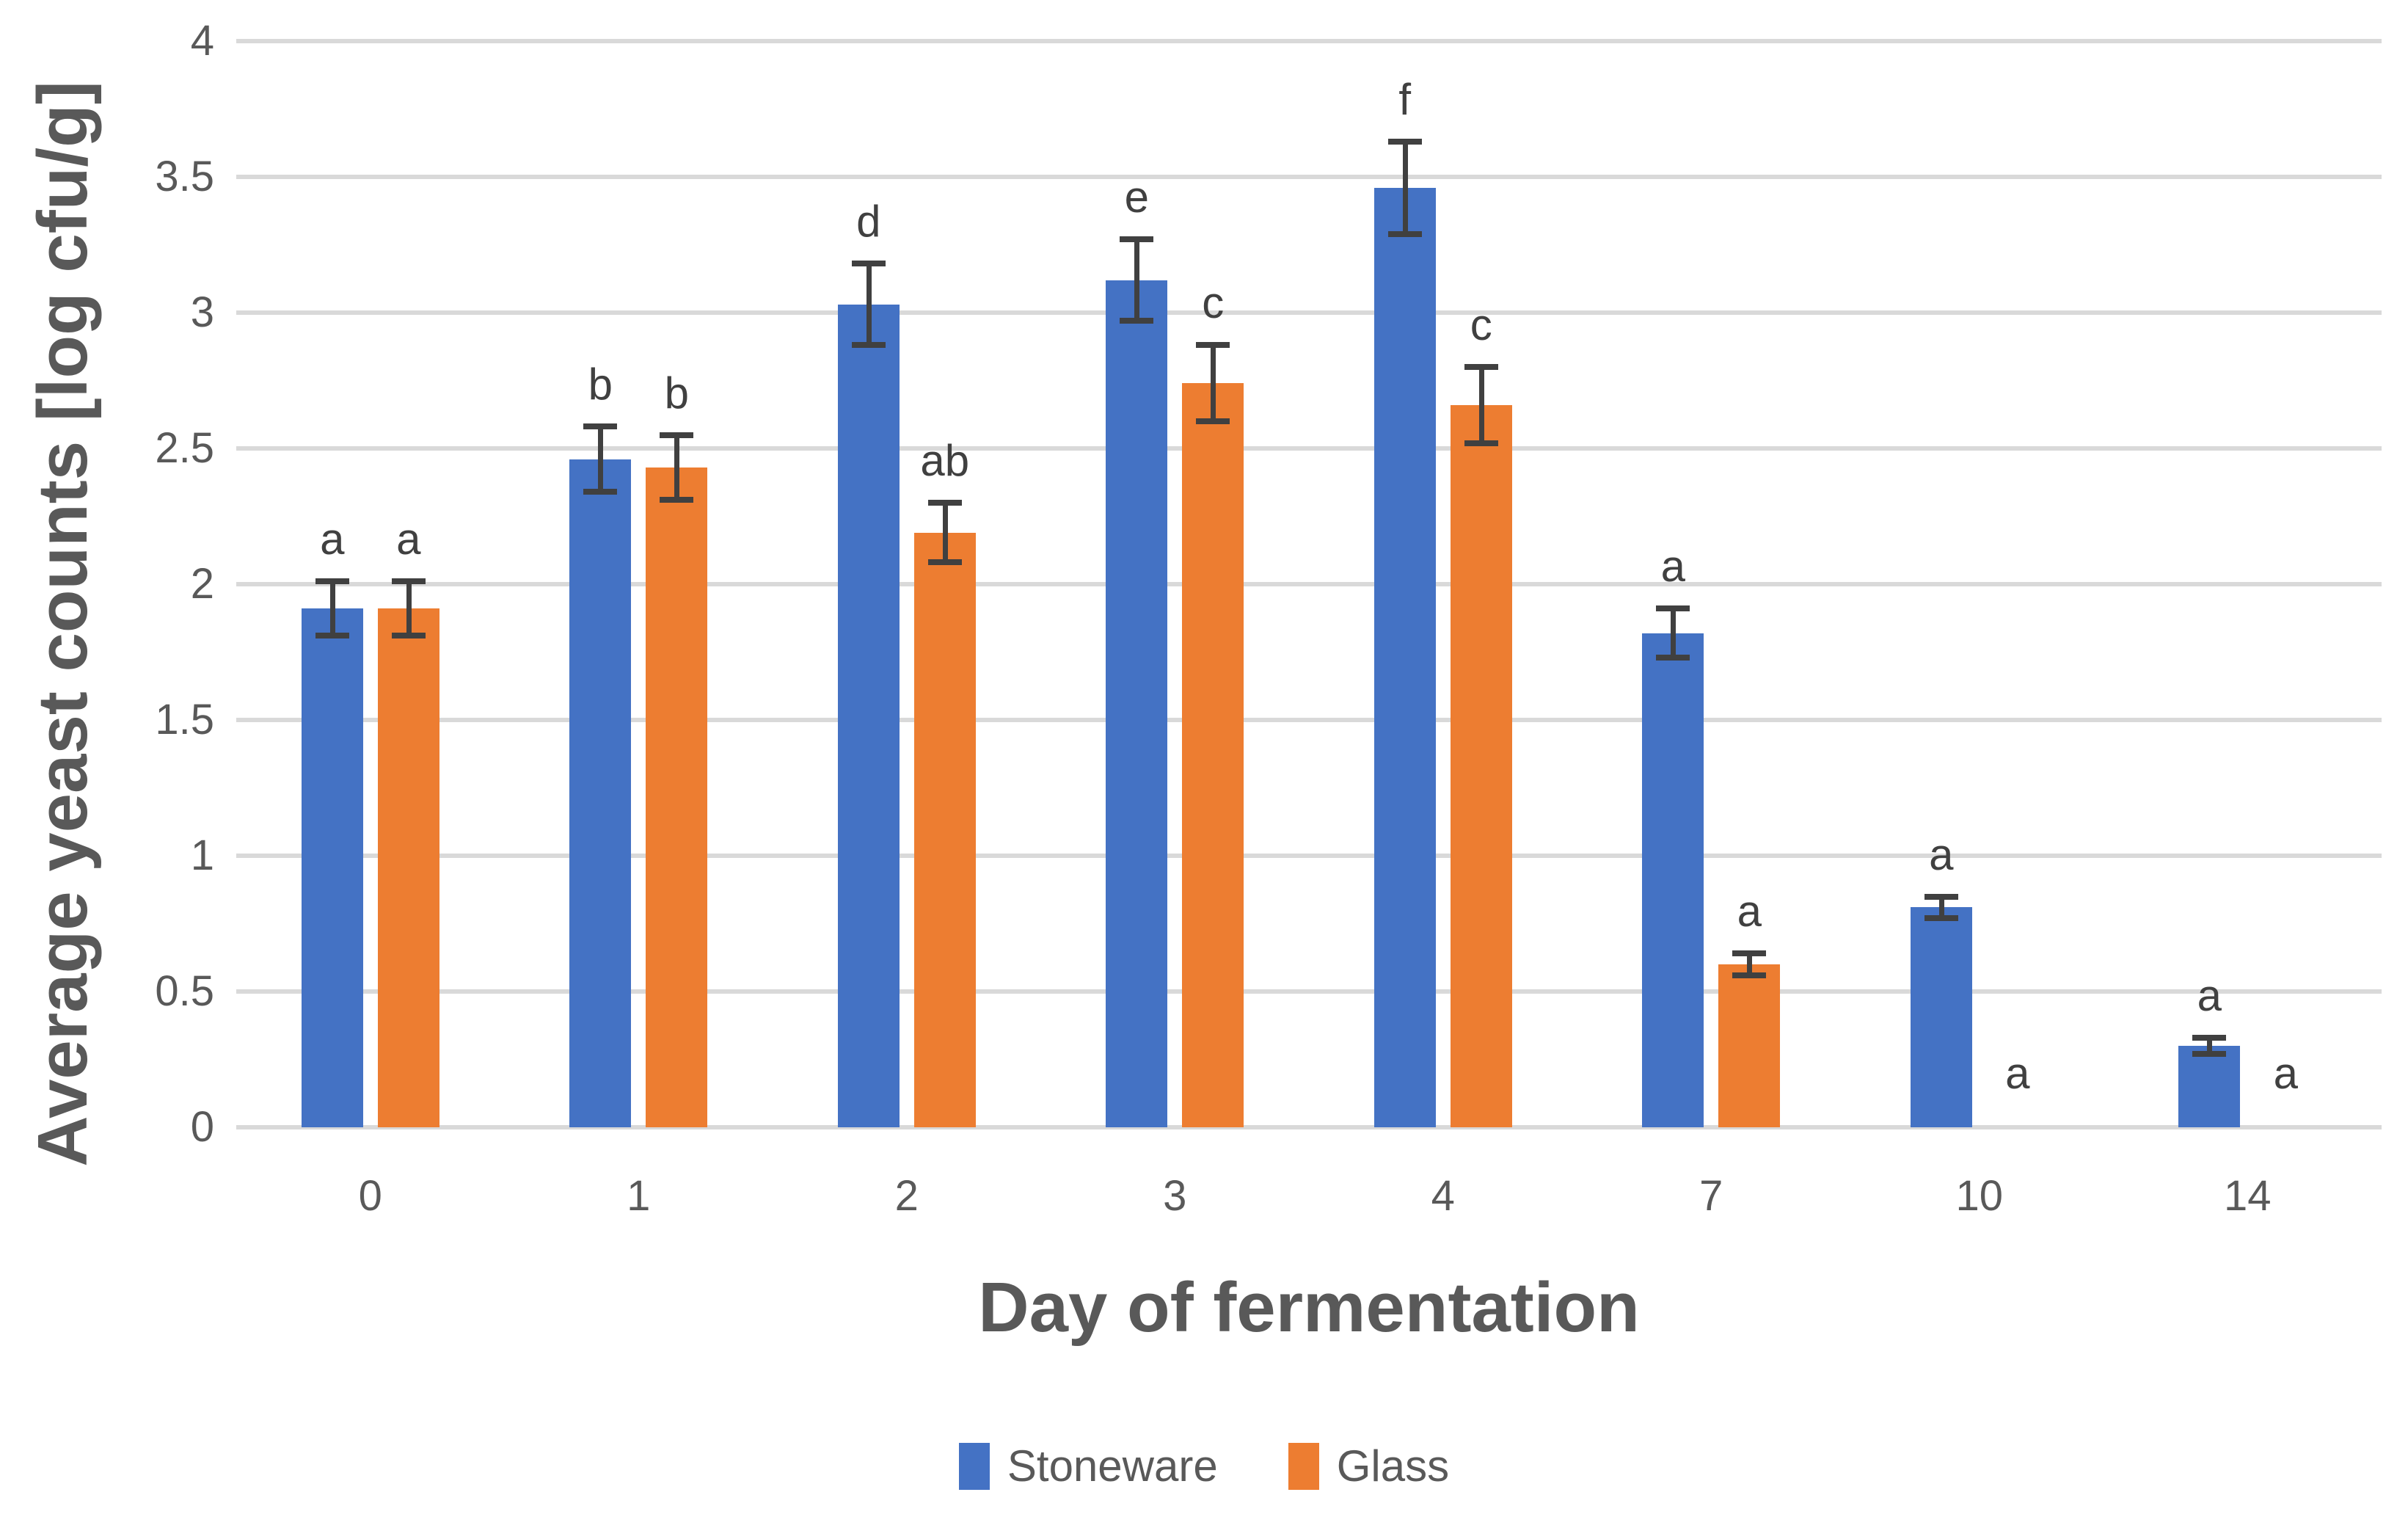  I want to click on x-tick-label: 4, so click(1443, 1196).